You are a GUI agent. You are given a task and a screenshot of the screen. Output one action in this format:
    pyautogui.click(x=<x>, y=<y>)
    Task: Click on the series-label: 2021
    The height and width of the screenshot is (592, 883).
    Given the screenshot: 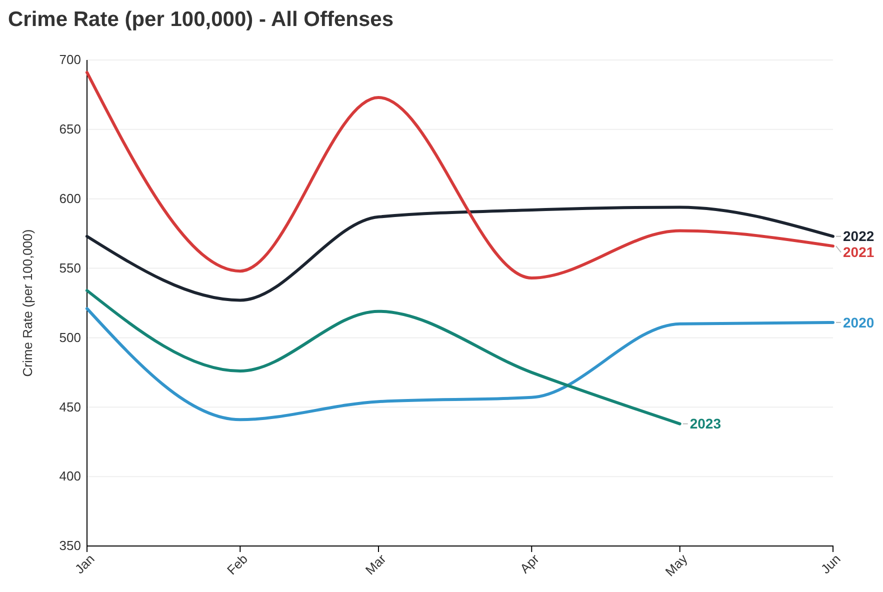 What is the action you would take?
    pyautogui.click(x=858, y=252)
    